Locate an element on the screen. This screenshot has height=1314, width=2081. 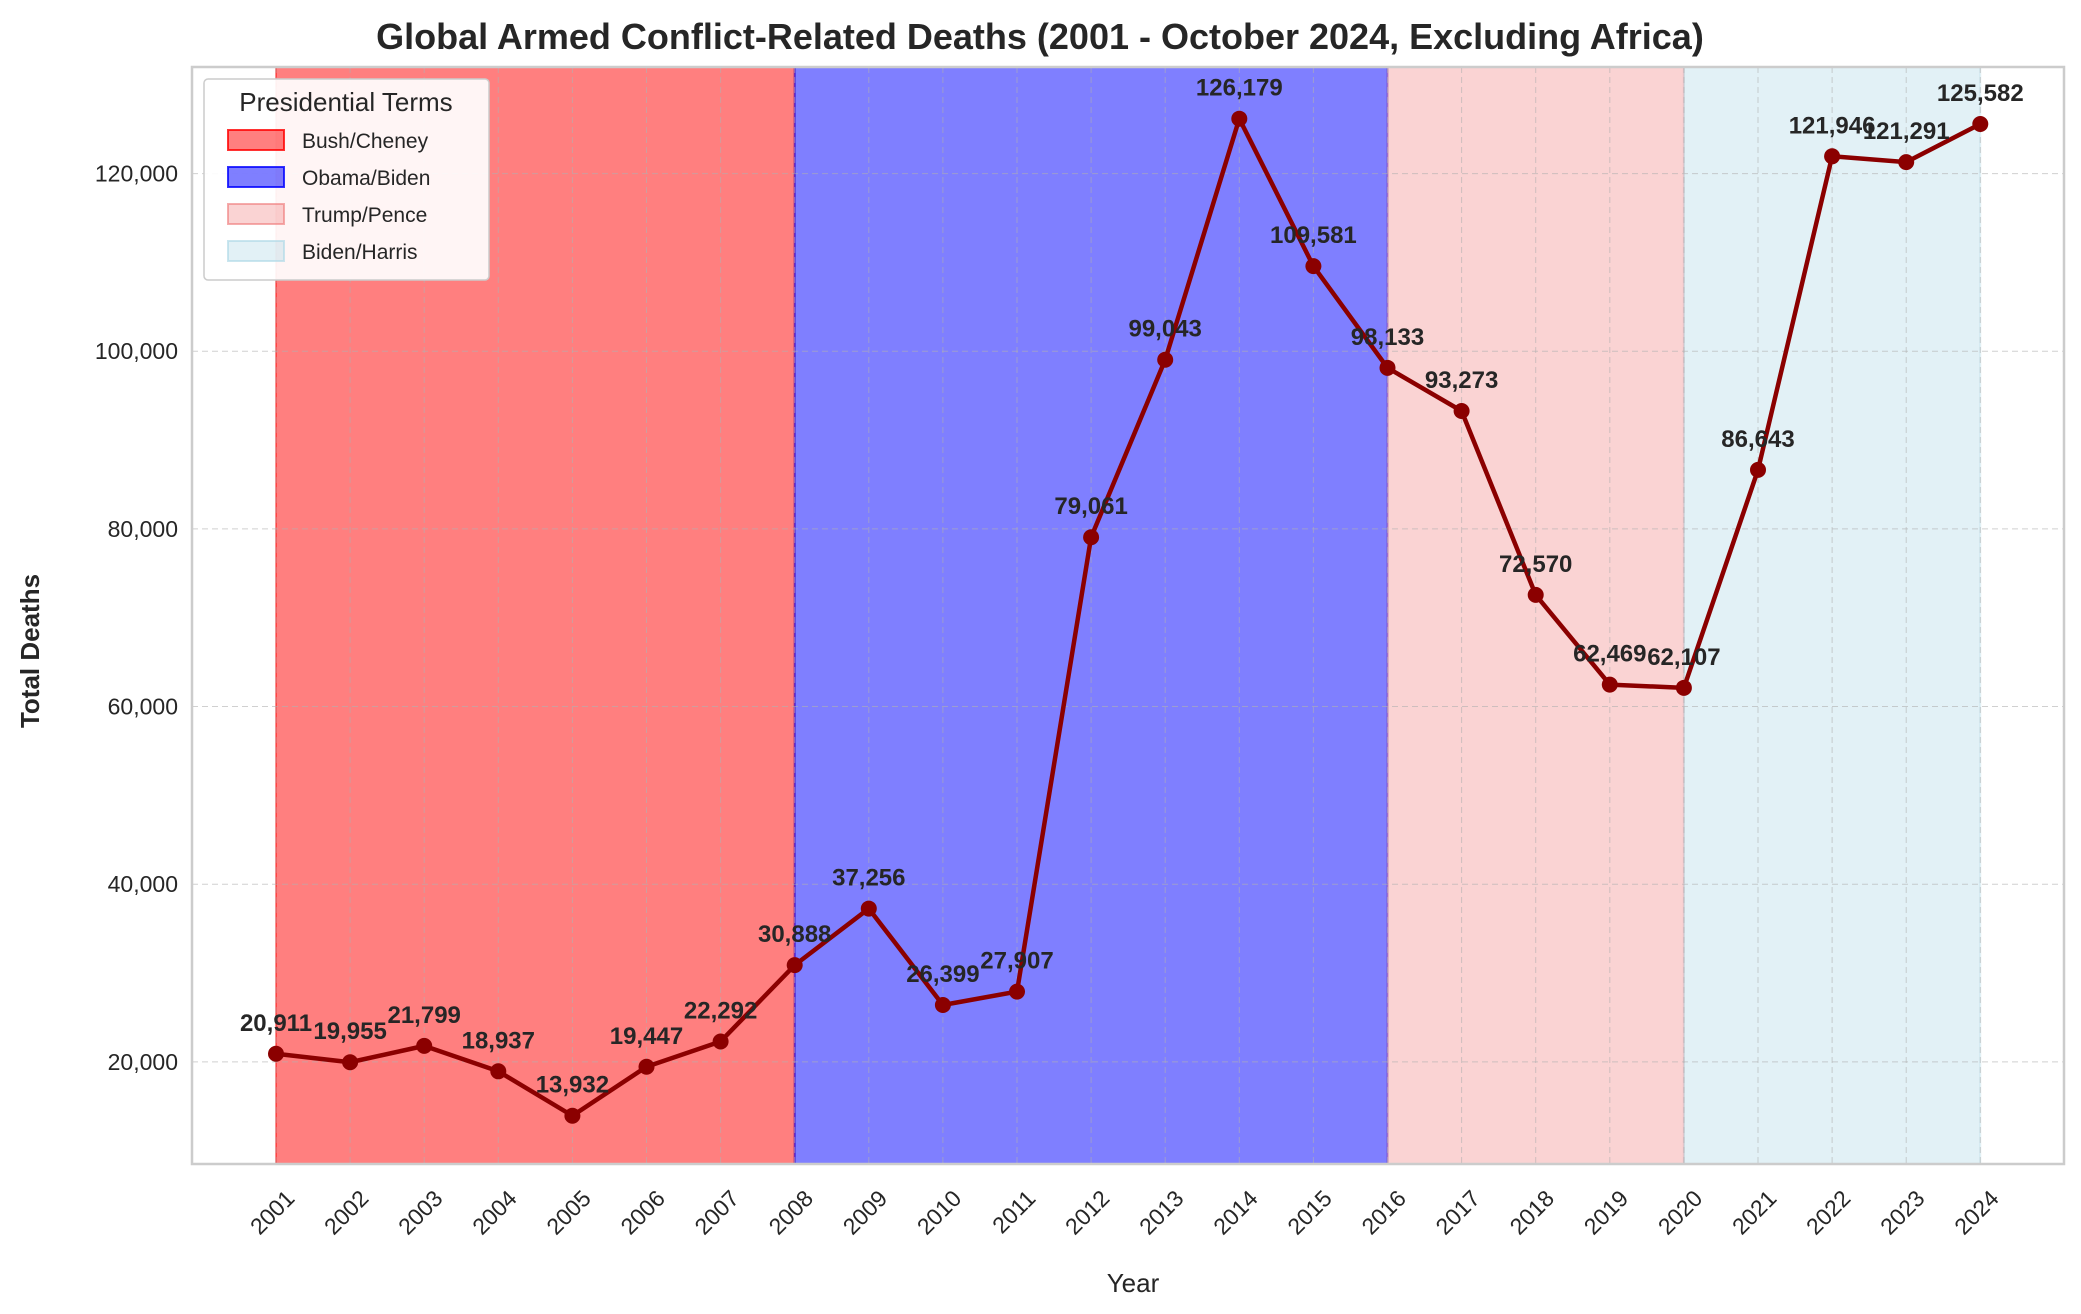
data-label: 86,643 is located at coordinates (1757, 439).